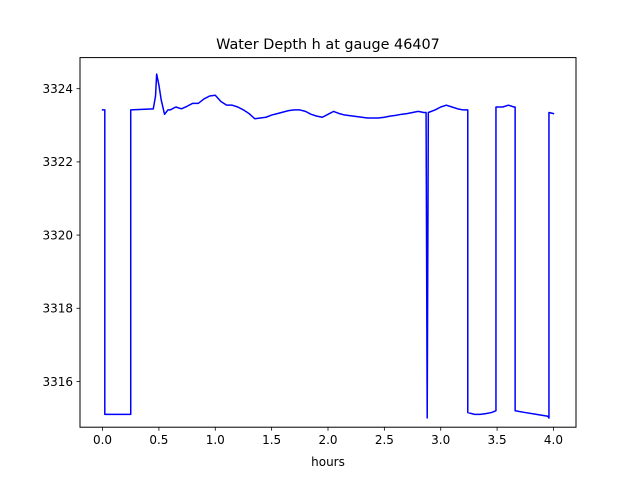 This screenshot has height=480, width=640. Describe the element at coordinates (271, 440) in the screenshot. I see `x-tick-label: 1.5` at that location.